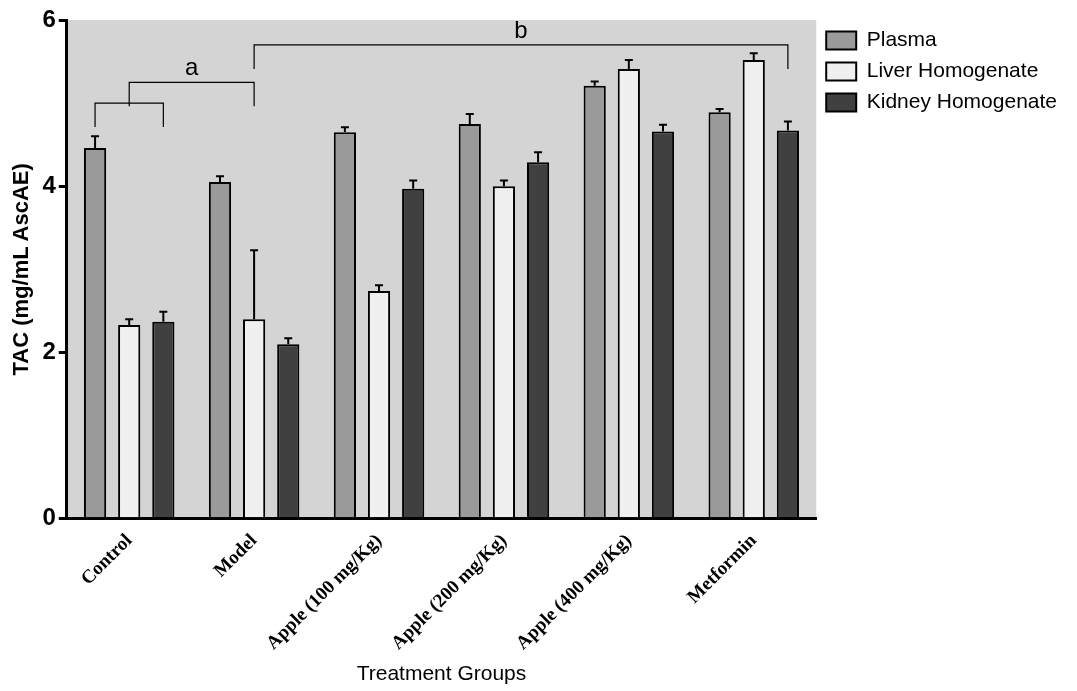 This screenshot has height=691, width=1077. What do you see at coordinates (952, 70) in the screenshot?
I see `legend-label: Liver Homogenate` at bounding box center [952, 70].